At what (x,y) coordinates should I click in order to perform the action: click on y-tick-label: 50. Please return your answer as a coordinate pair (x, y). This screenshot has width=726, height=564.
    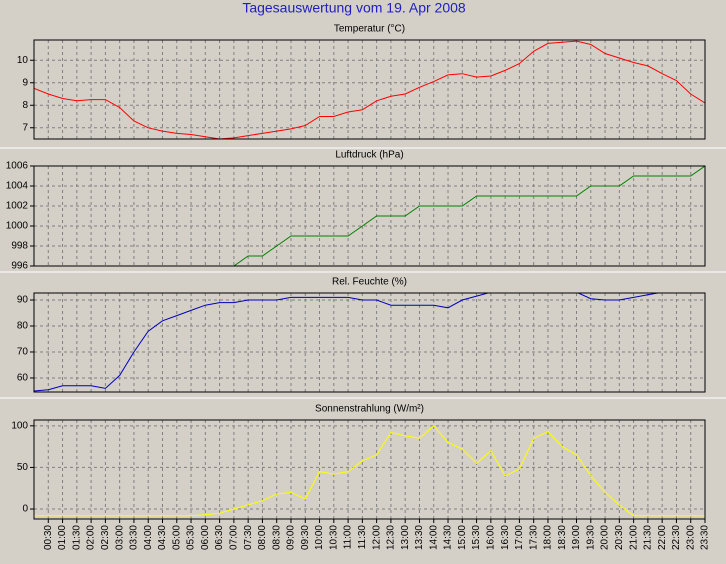
    Looking at the image, I should click on (23, 467).